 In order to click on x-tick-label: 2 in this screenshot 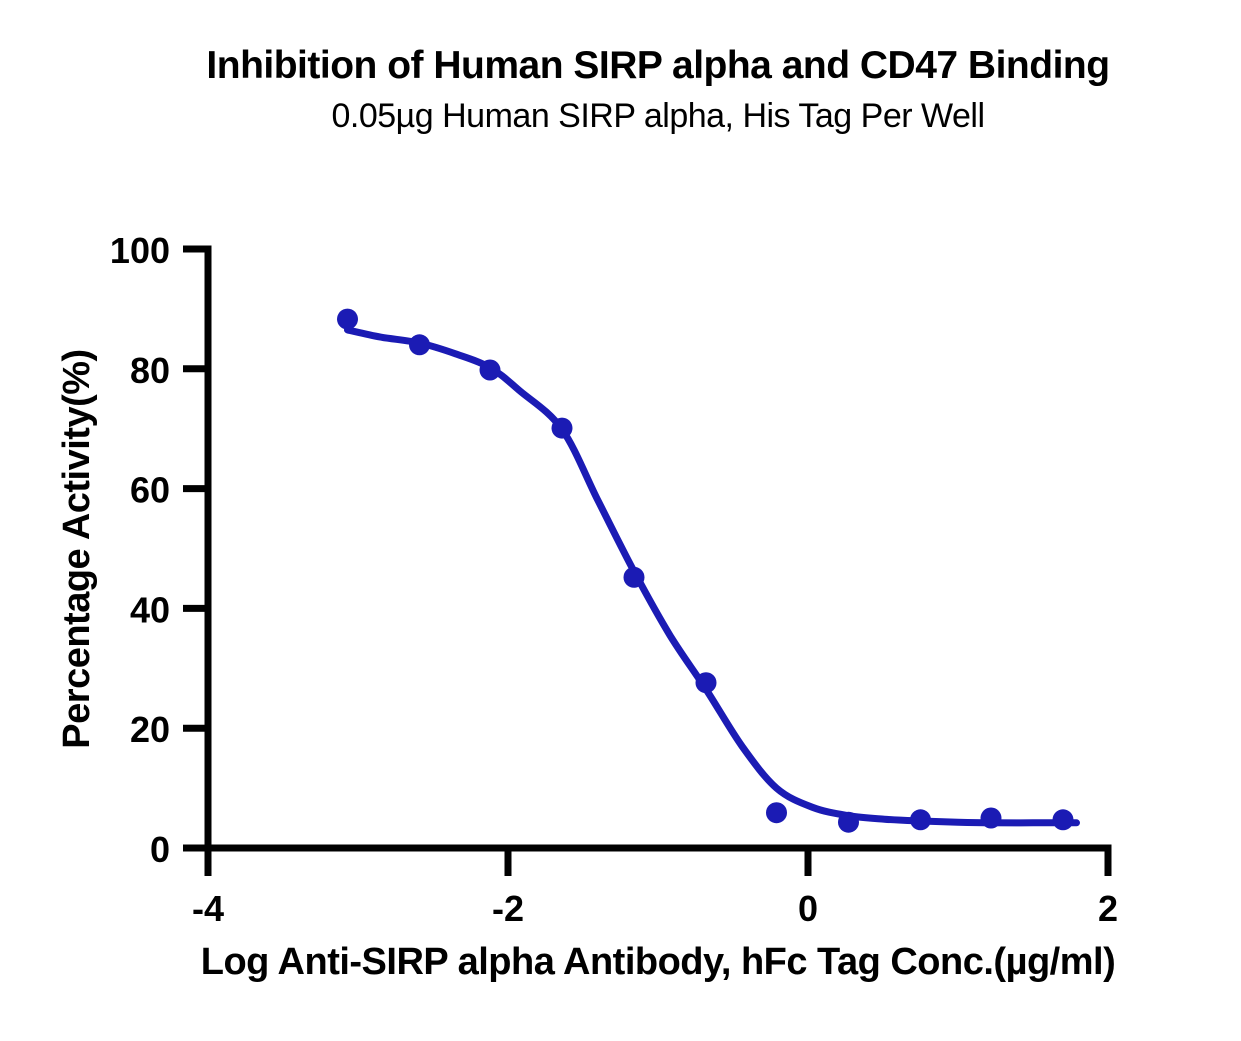, I will do `click(1108, 908)`.